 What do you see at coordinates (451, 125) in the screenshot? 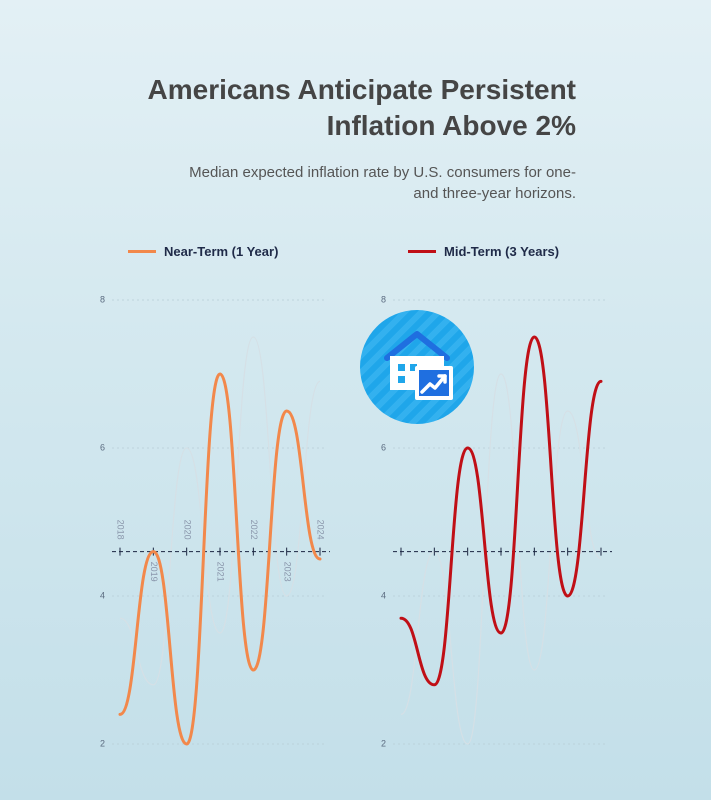
I see `chart-title-line-2: Inflation Above 2%` at bounding box center [451, 125].